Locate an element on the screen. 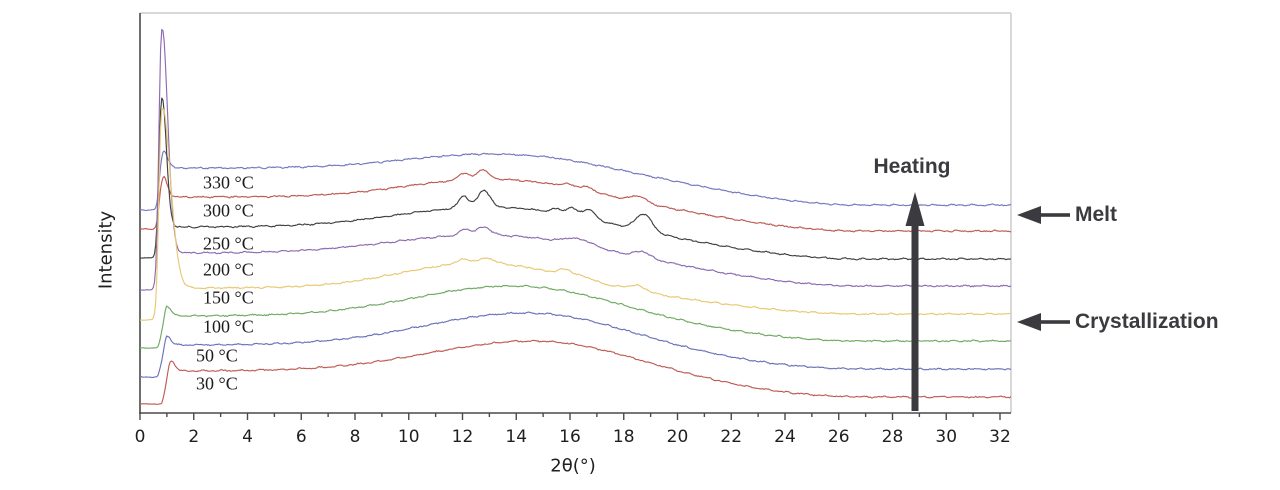 The width and height of the screenshot is (1280, 490). temperature-label-150C: 150 °C is located at coordinates (228, 297).